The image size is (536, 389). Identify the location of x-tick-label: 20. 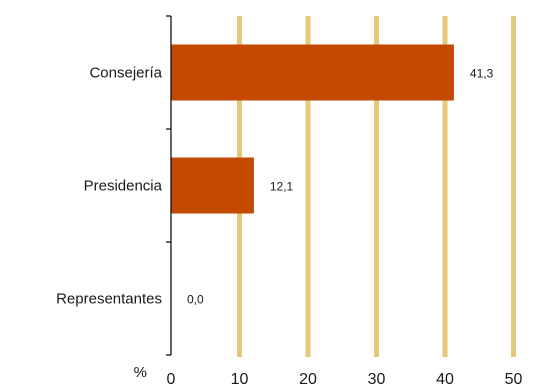
(308, 379).